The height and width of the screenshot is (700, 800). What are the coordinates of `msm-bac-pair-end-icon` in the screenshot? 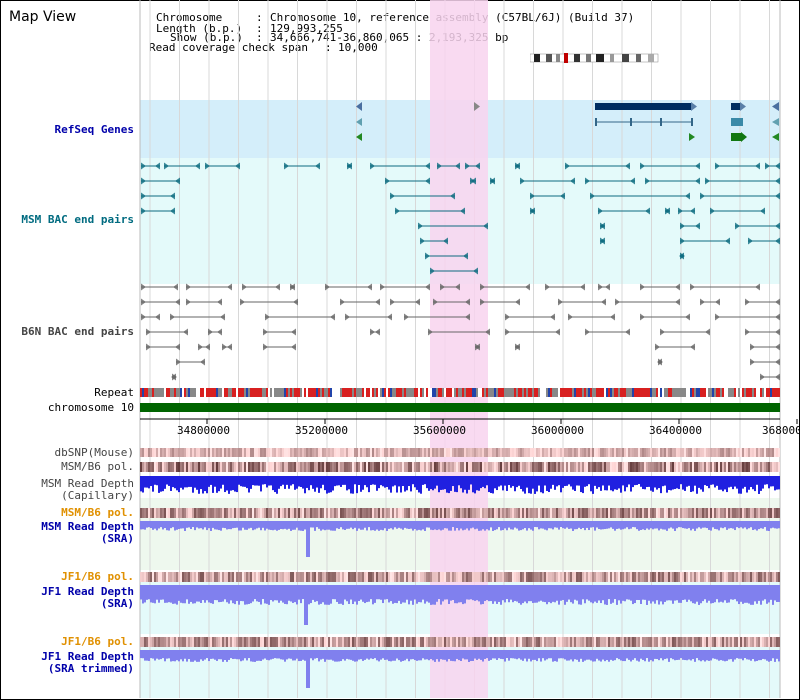 It's located at (600, 211).